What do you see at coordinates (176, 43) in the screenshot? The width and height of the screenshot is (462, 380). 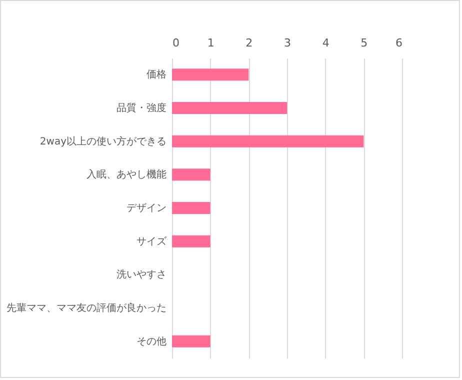 I see `x-tick-label: 0` at bounding box center [176, 43].